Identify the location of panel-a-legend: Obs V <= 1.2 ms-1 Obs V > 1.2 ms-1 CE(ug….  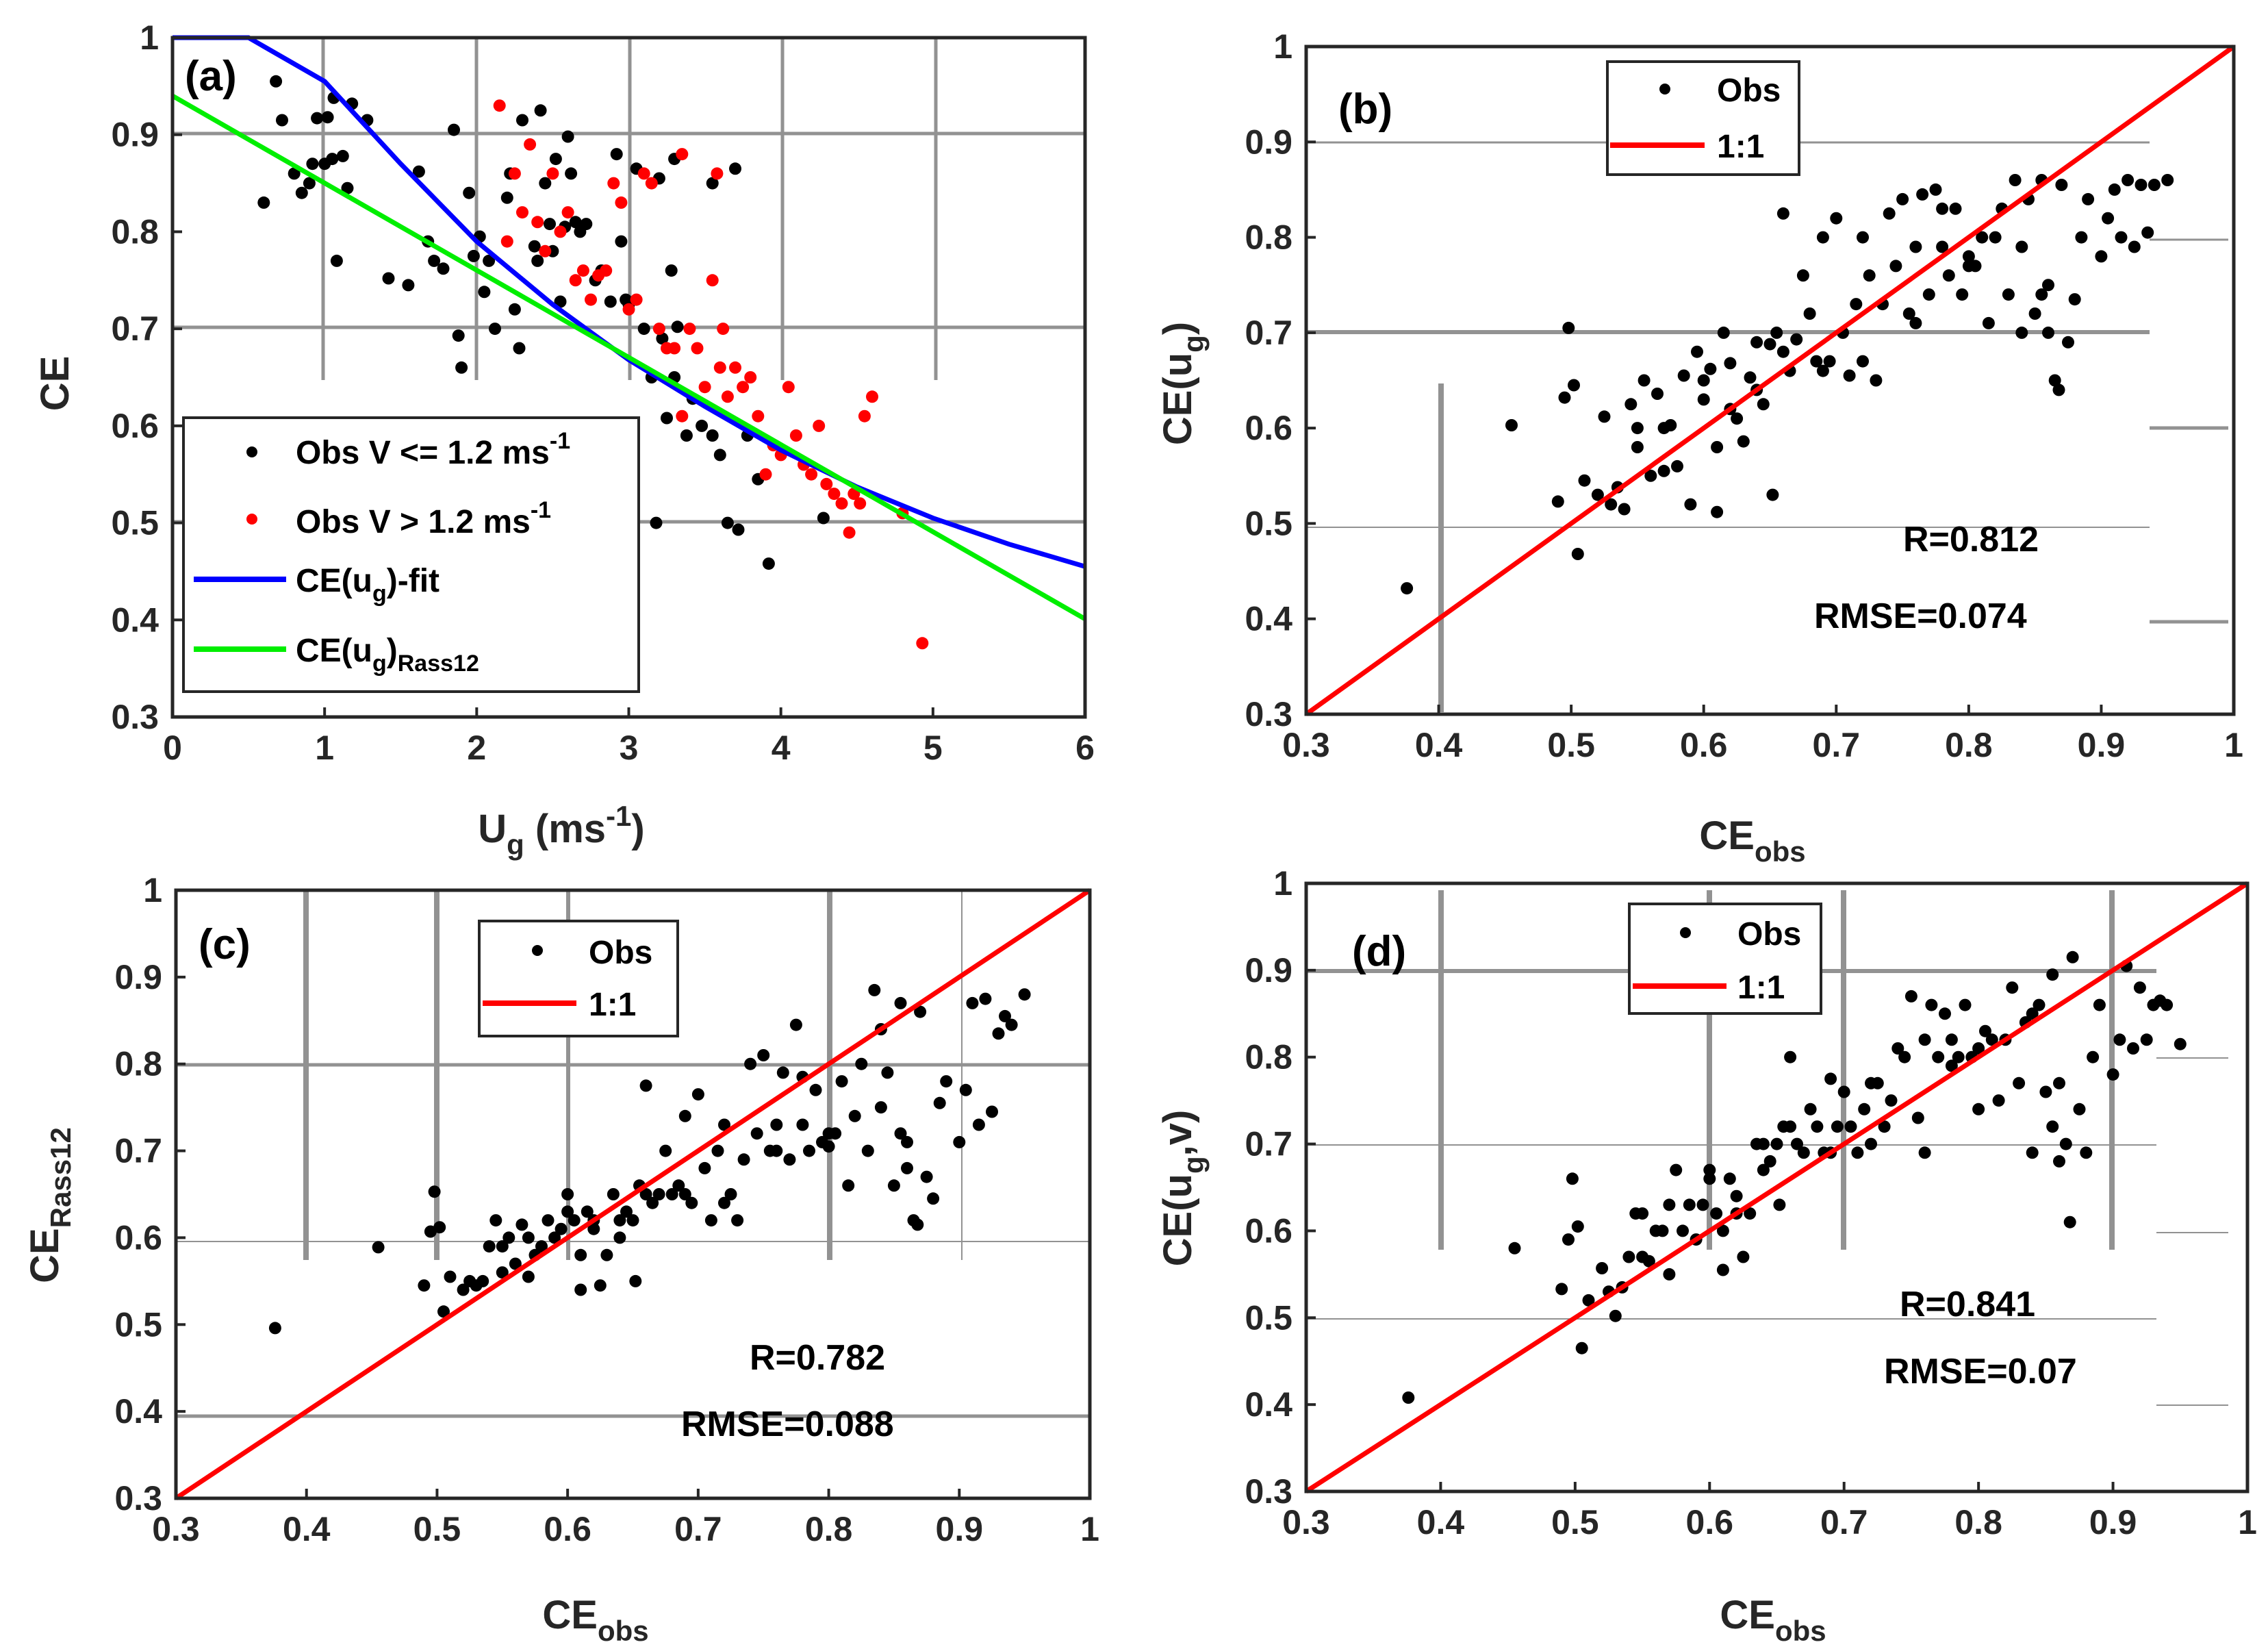
(411, 554).